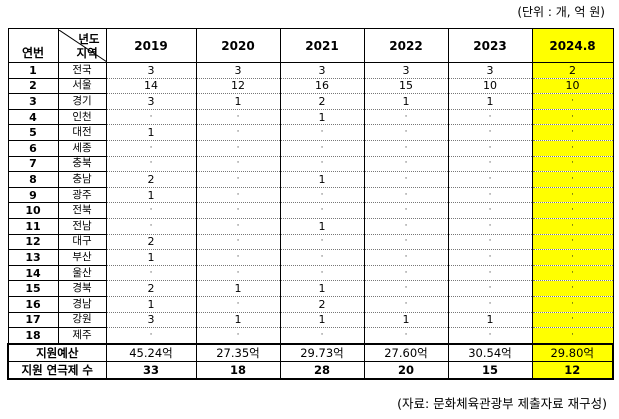 The height and width of the screenshot is (419, 619). Describe the element at coordinates (82, 320) in the screenshot. I see `region-name: 강원` at that location.